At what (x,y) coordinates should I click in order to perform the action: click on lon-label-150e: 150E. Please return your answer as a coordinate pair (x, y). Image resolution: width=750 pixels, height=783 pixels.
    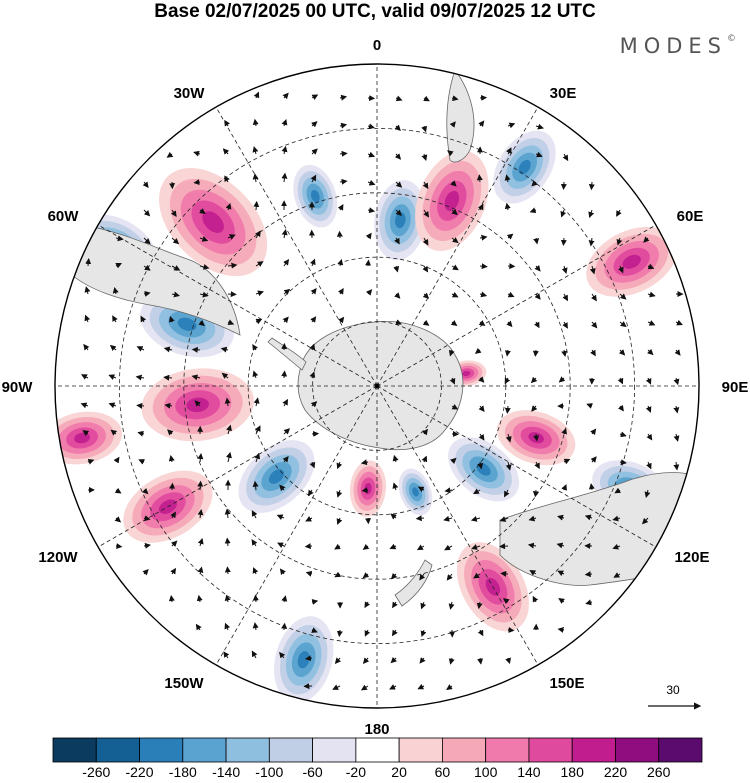
    Looking at the image, I should click on (566, 683).